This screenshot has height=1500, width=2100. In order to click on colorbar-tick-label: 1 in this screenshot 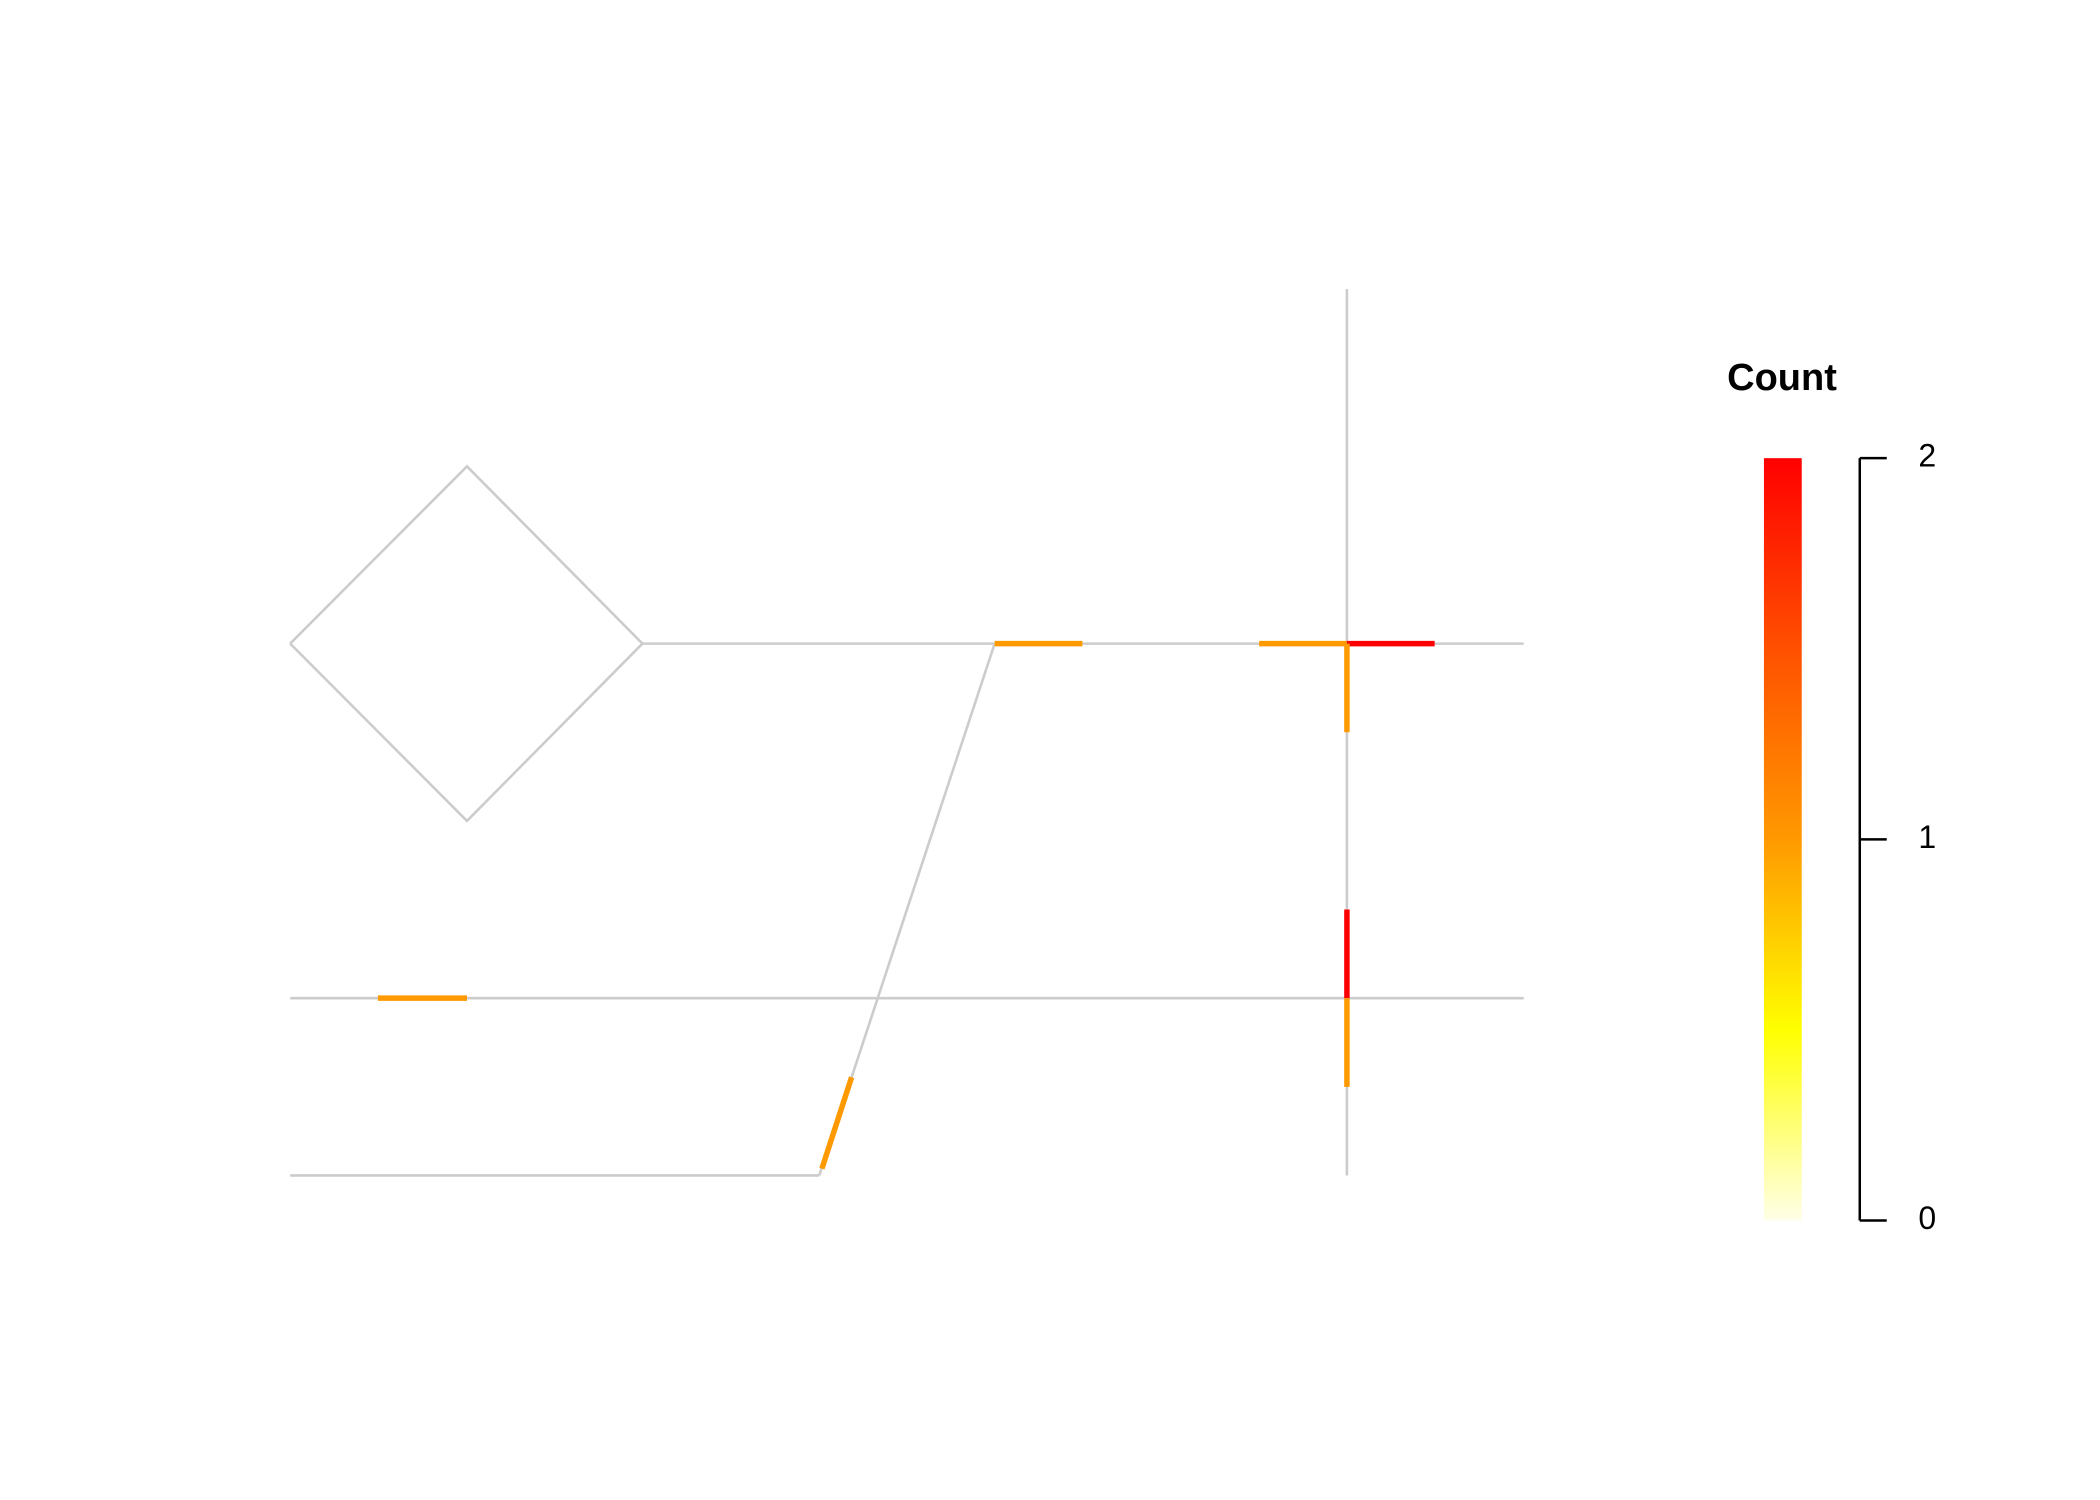, I will do `click(1927, 837)`.